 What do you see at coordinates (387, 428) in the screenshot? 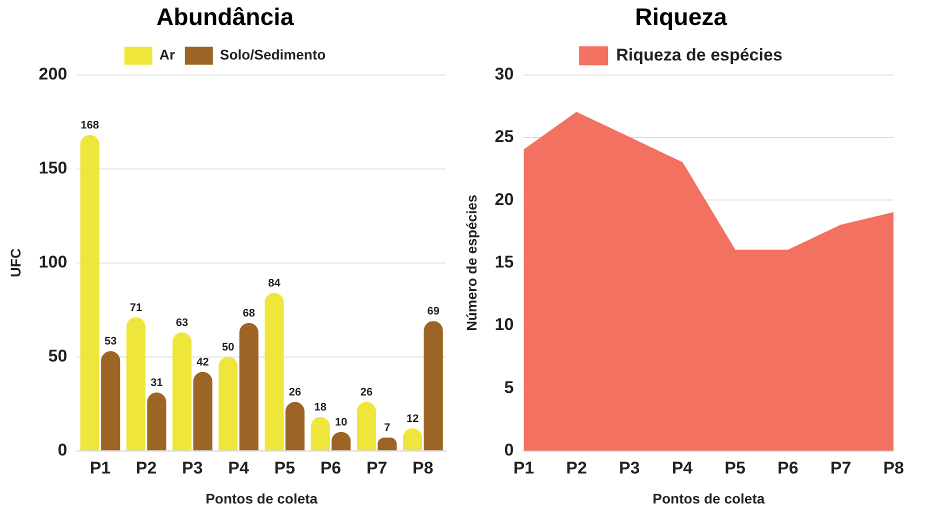
I see `data-label: 7` at bounding box center [387, 428].